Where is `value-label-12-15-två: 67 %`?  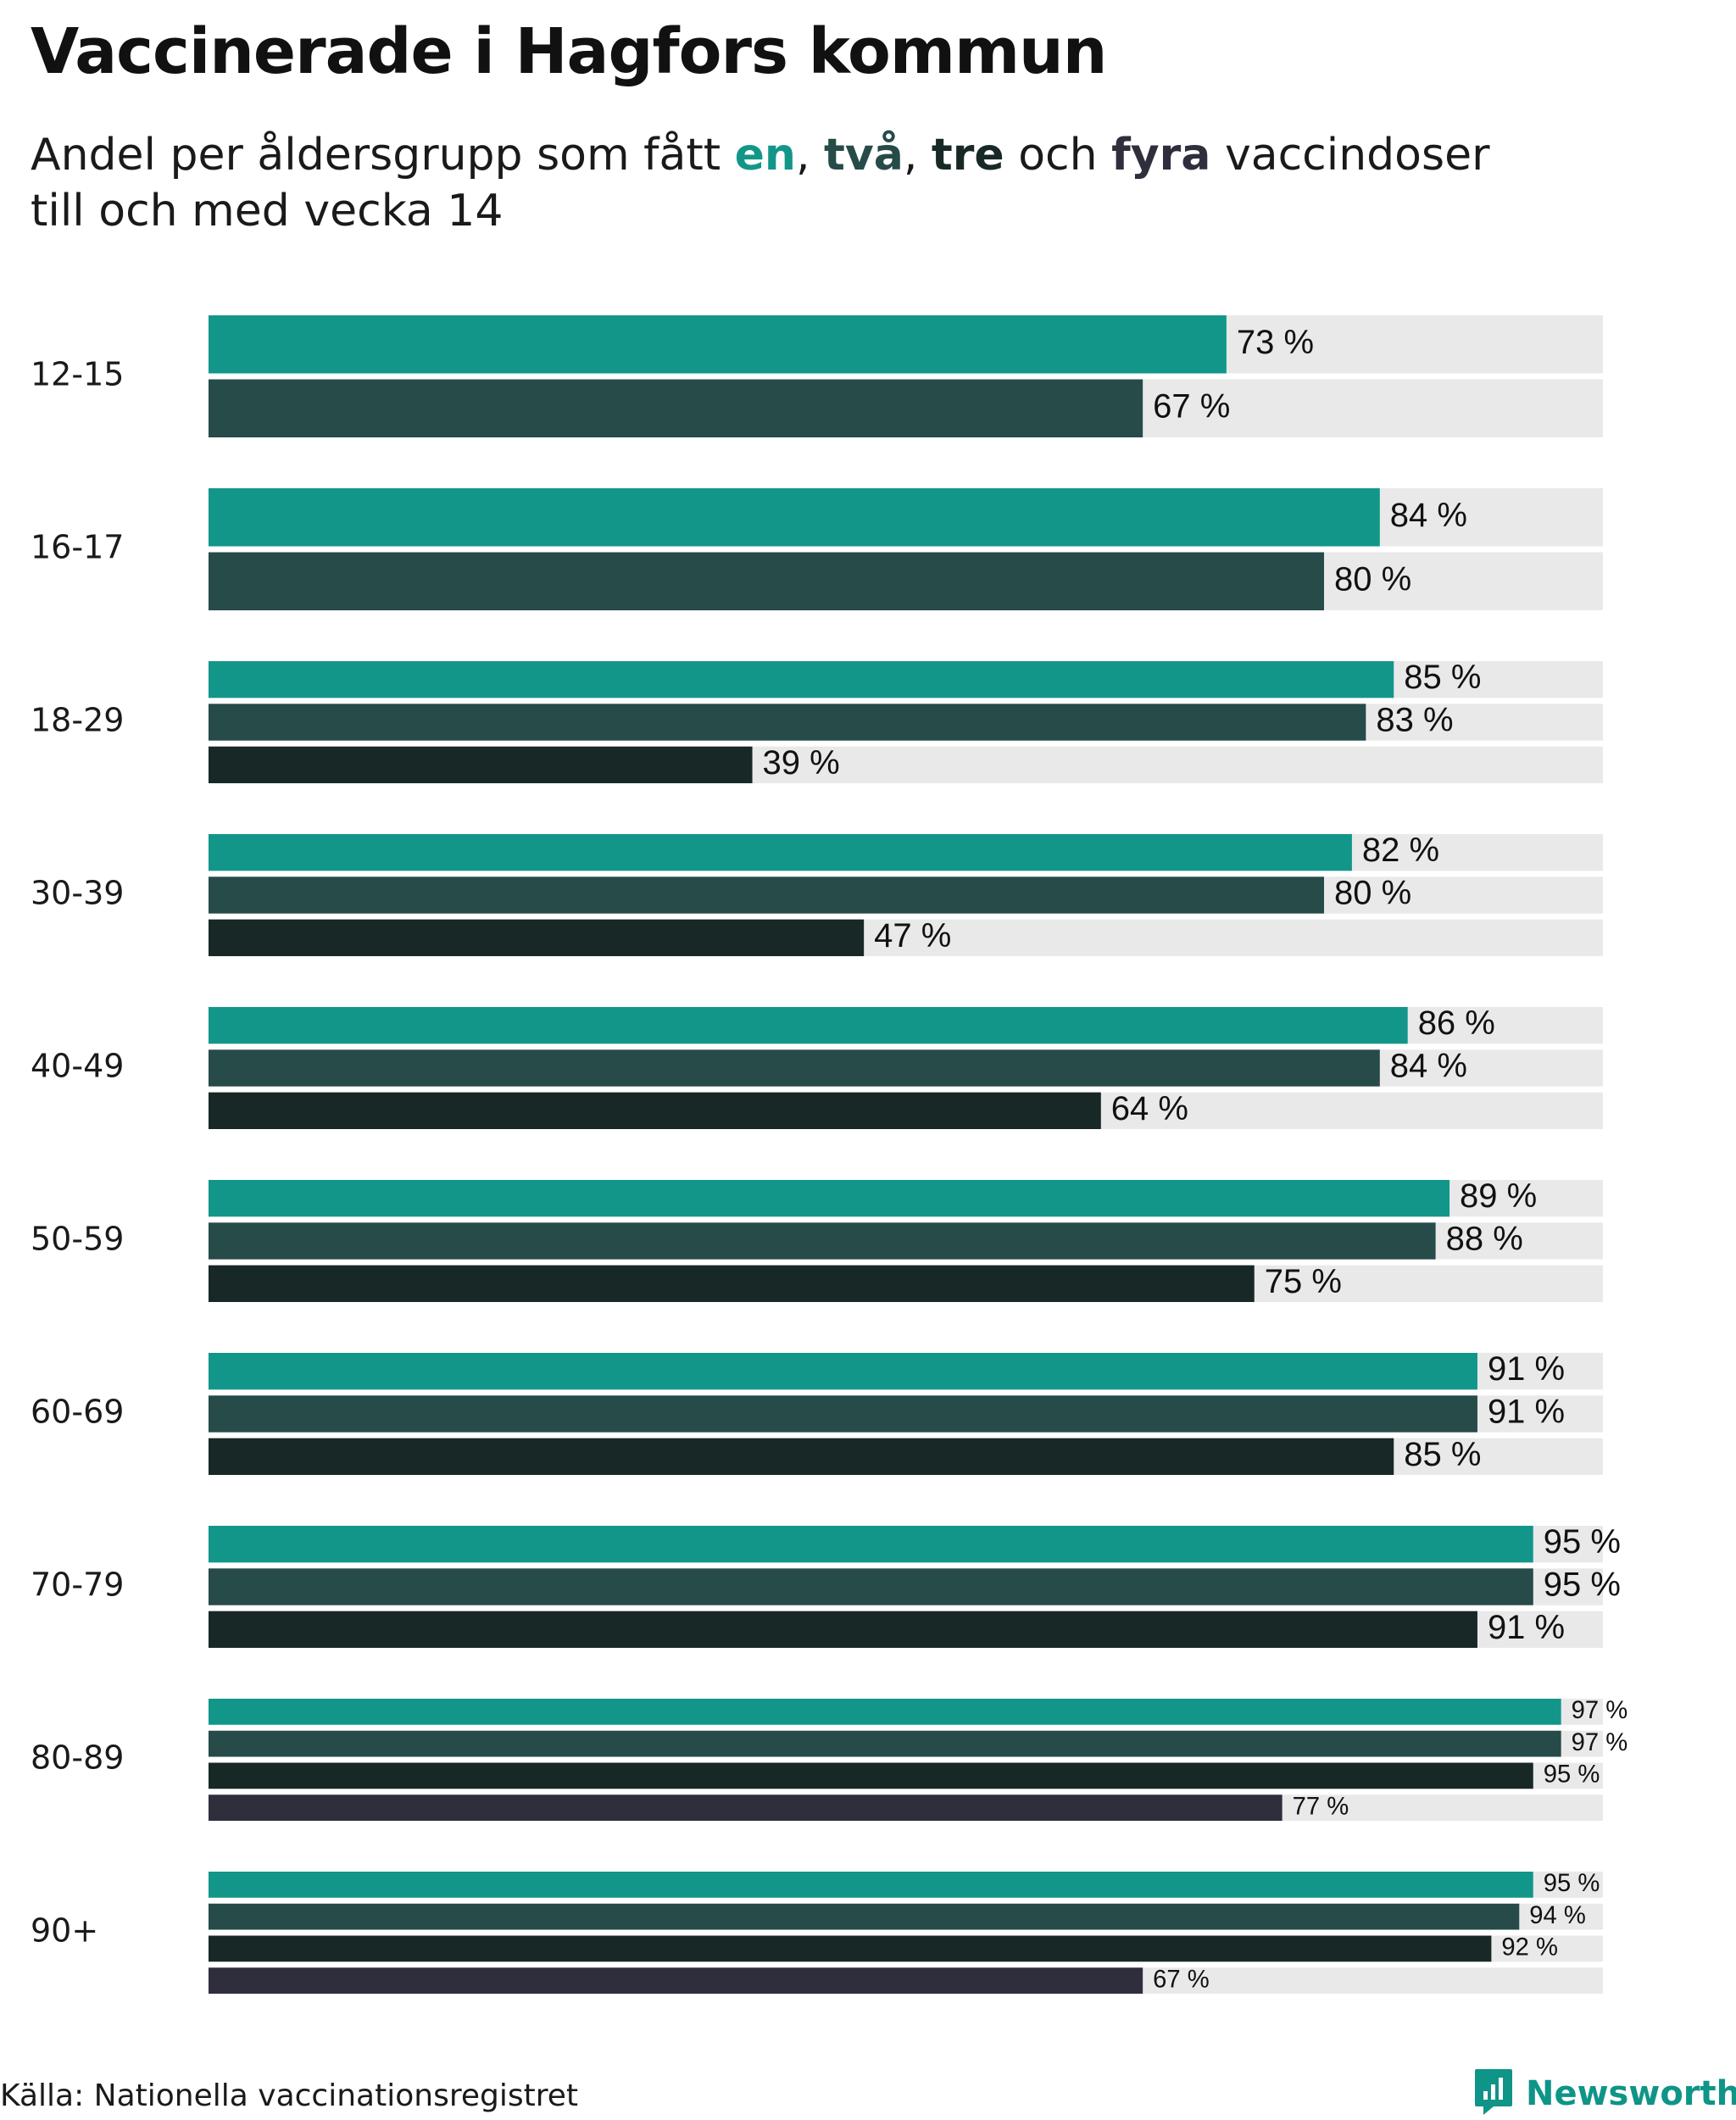
value-label-12-15-två: 67 % is located at coordinates (1191, 406).